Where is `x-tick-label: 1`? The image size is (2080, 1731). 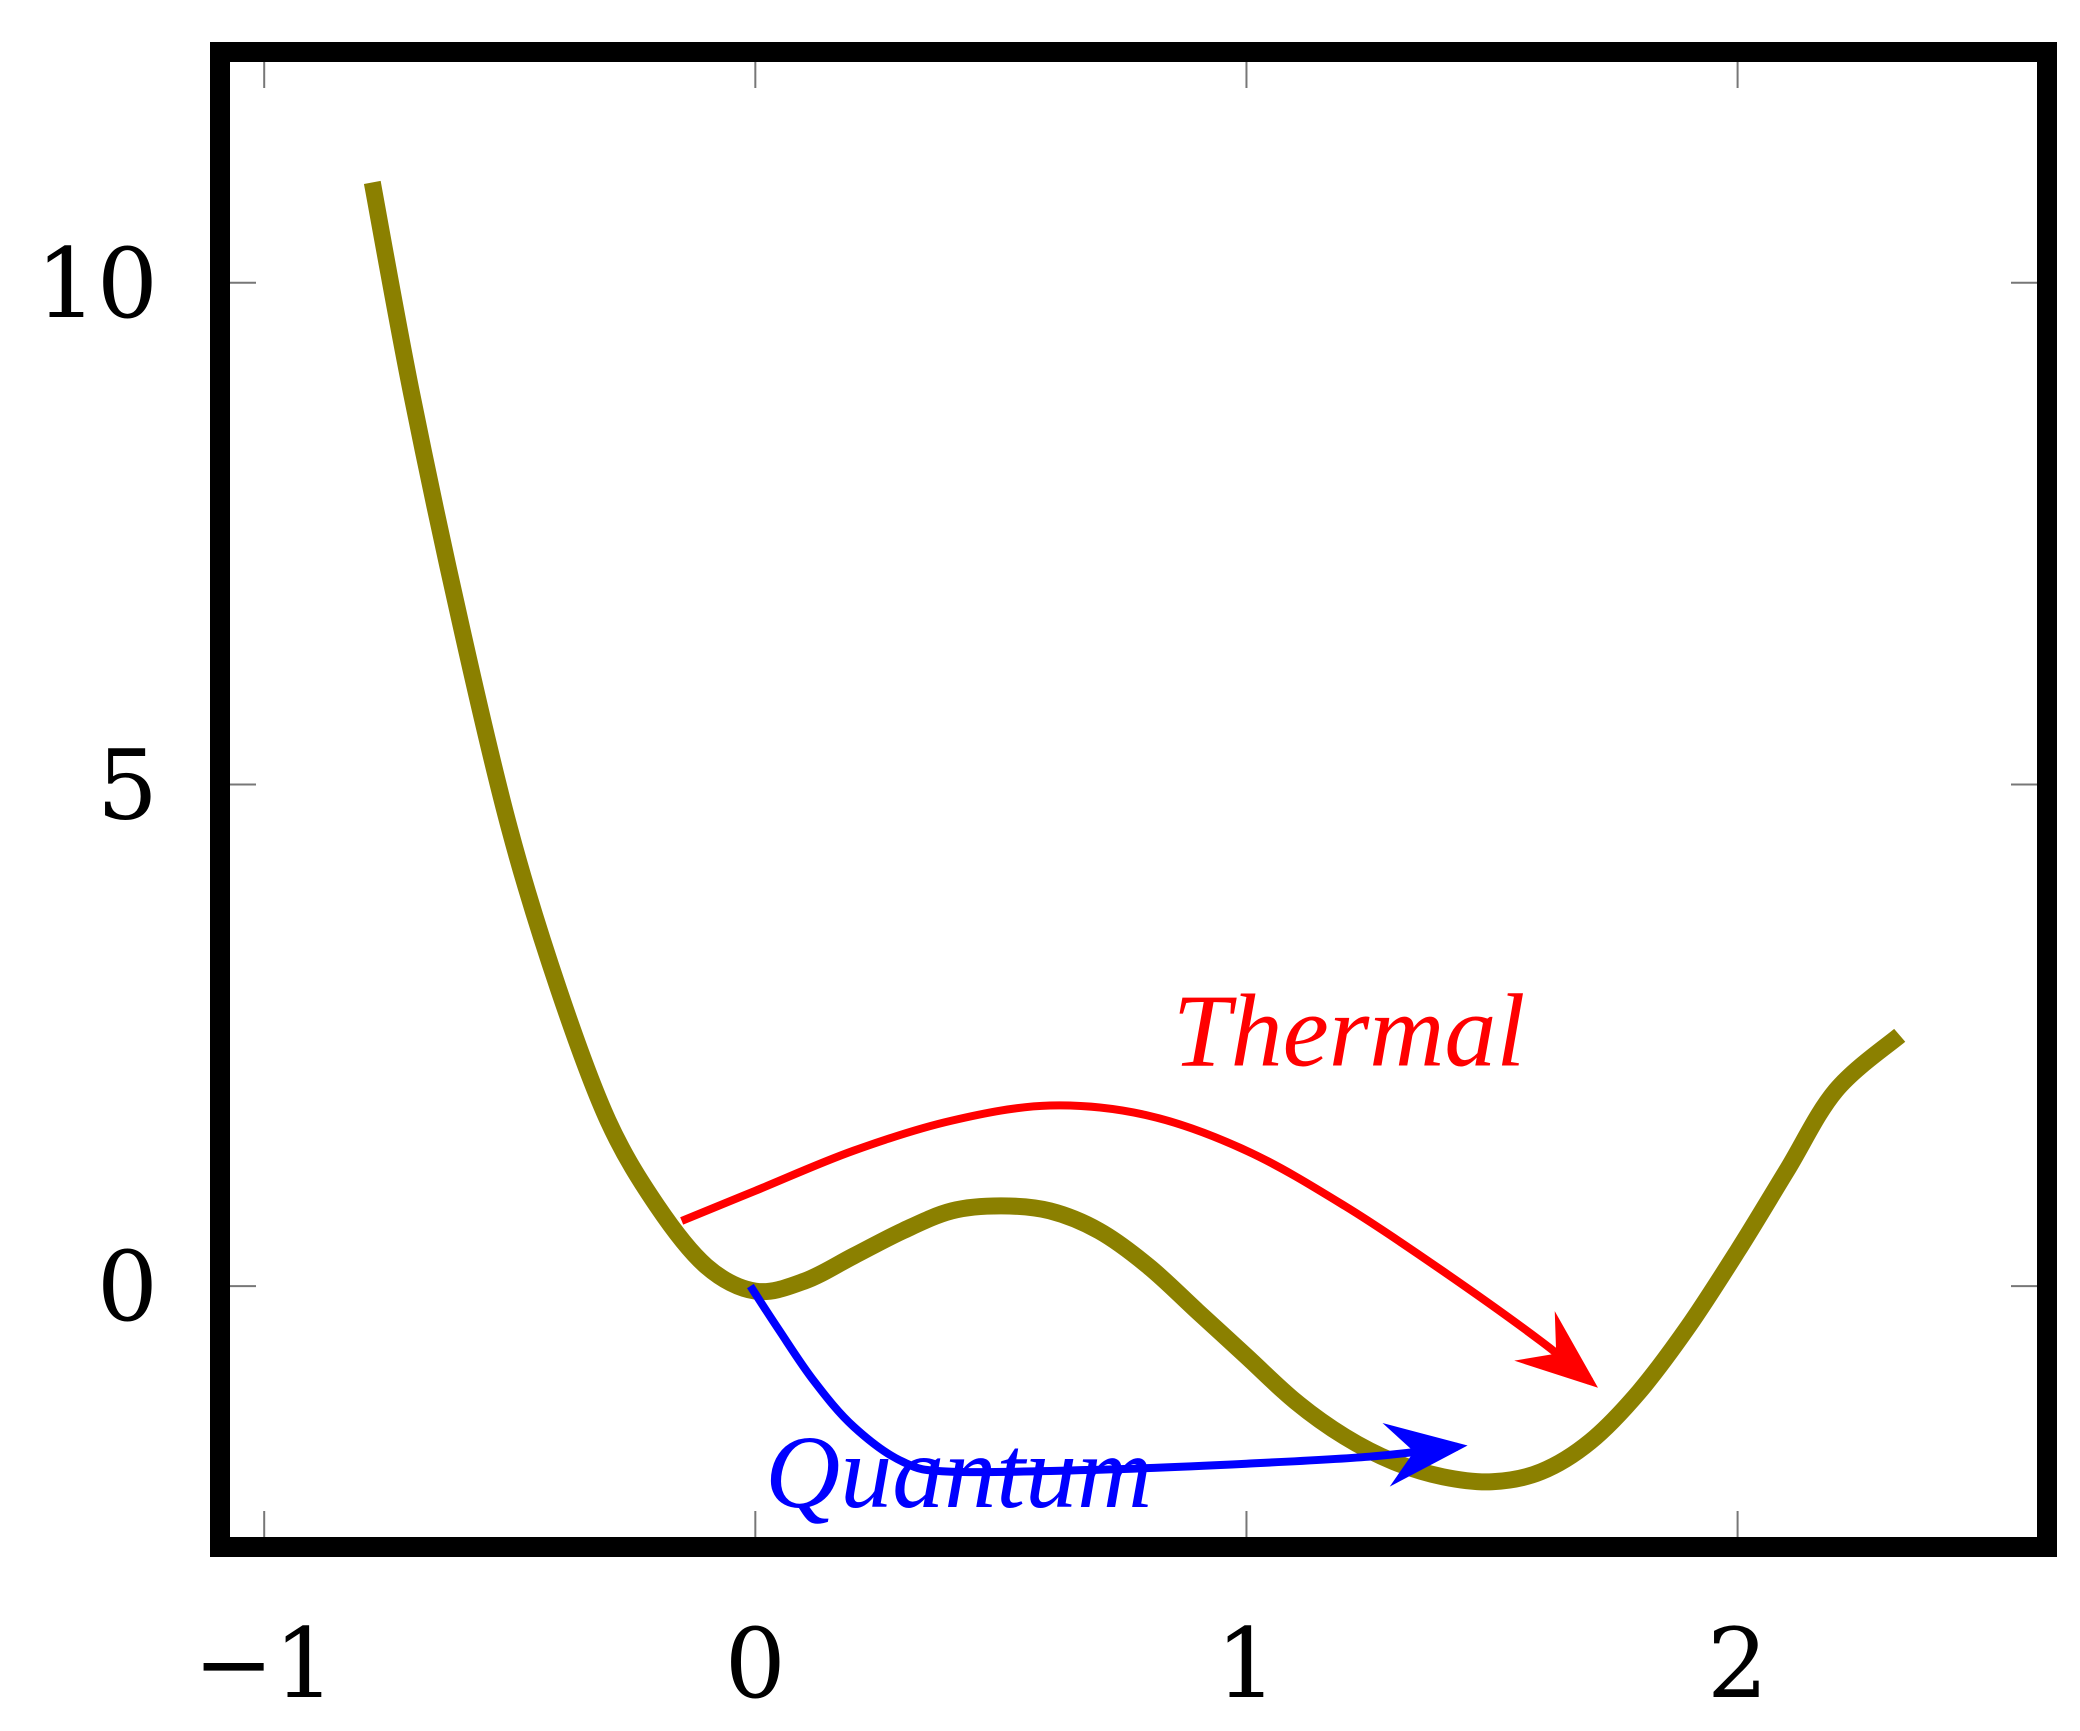 x-tick-label: 1 is located at coordinates (1246, 1664).